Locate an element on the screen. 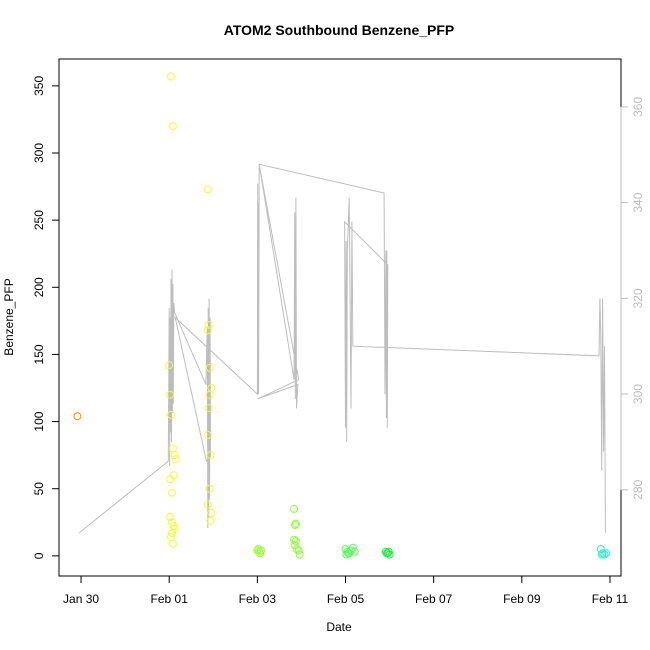 This screenshot has width=650, height=650. x-tick-label: Feb 03 is located at coordinates (258, 599).